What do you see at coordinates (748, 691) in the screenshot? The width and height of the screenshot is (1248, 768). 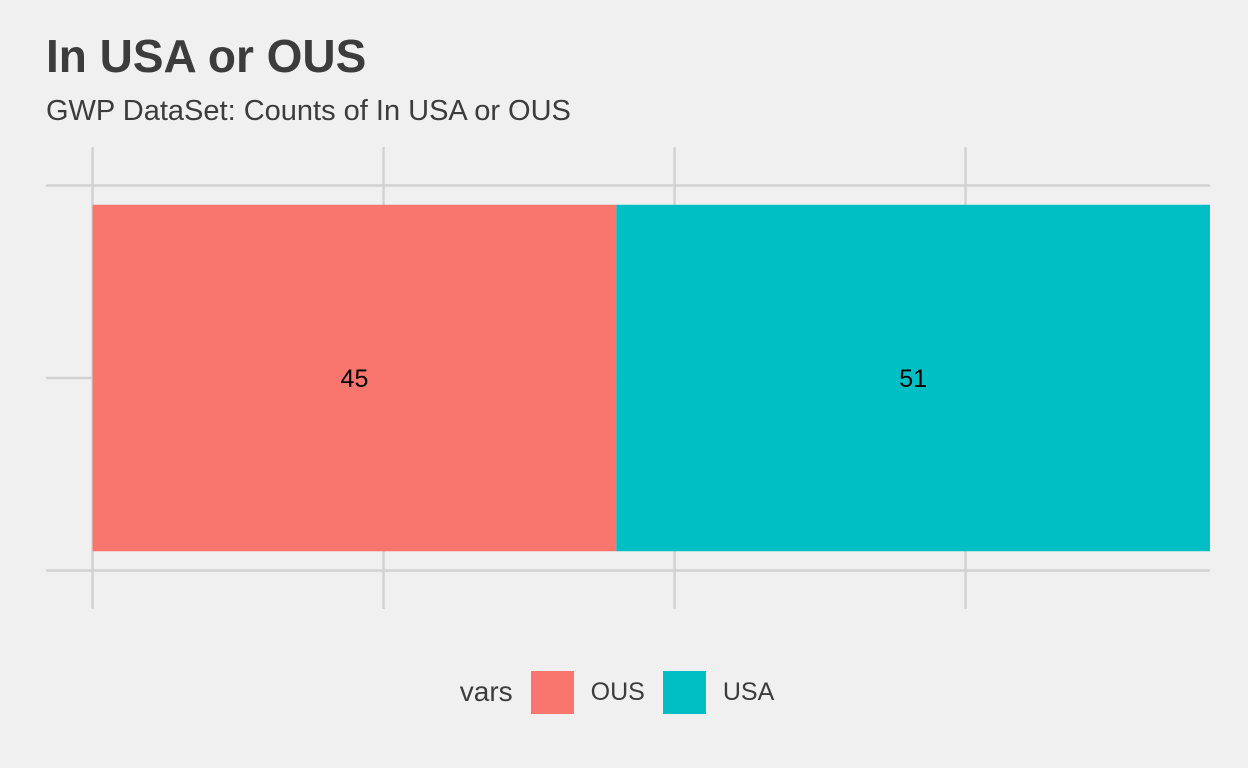 I see `legend-label-usa: USA` at bounding box center [748, 691].